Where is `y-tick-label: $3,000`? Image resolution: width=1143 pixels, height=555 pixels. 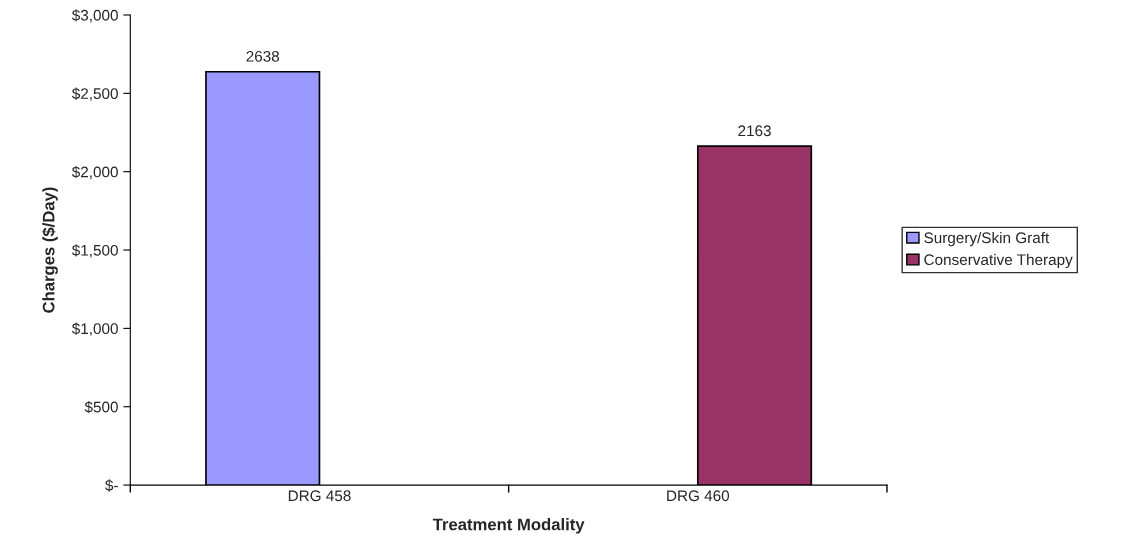 y-tick-label: $3,000 is located at coordinates (94, 16).